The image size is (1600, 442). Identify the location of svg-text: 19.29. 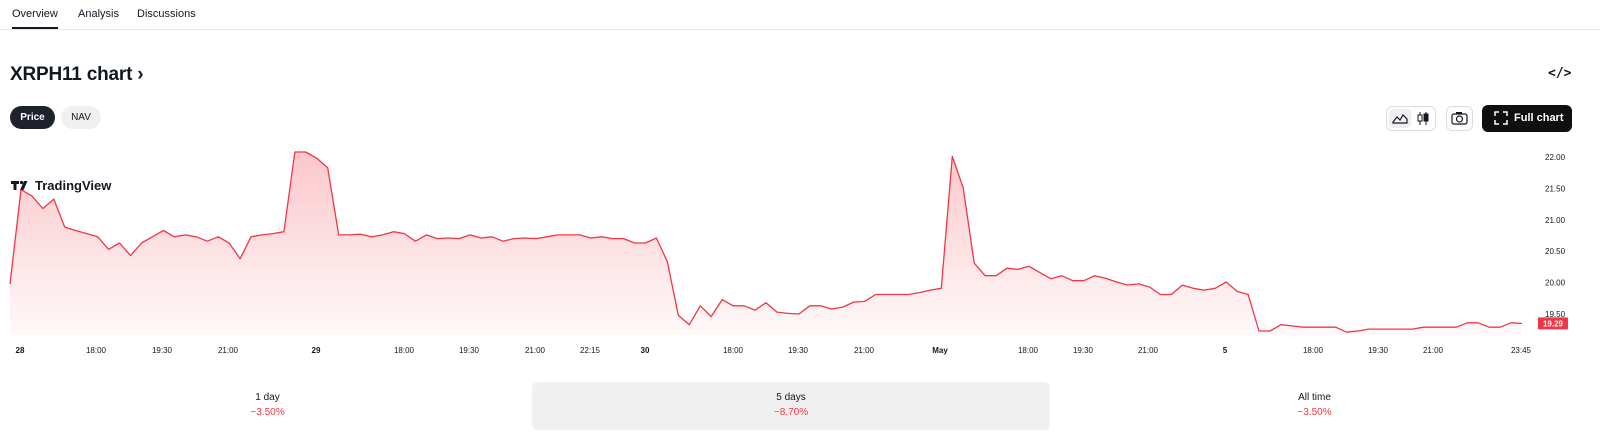
(1553, 323).